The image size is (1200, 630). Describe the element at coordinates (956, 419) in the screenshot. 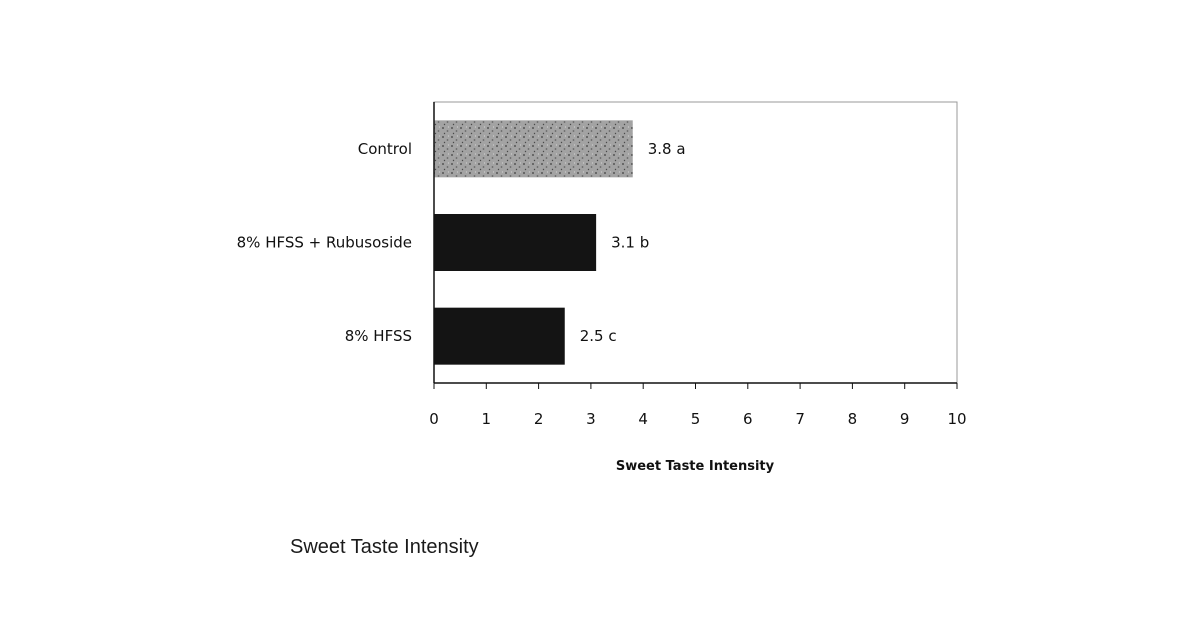

I see `x-tick-label: 10` at that location.